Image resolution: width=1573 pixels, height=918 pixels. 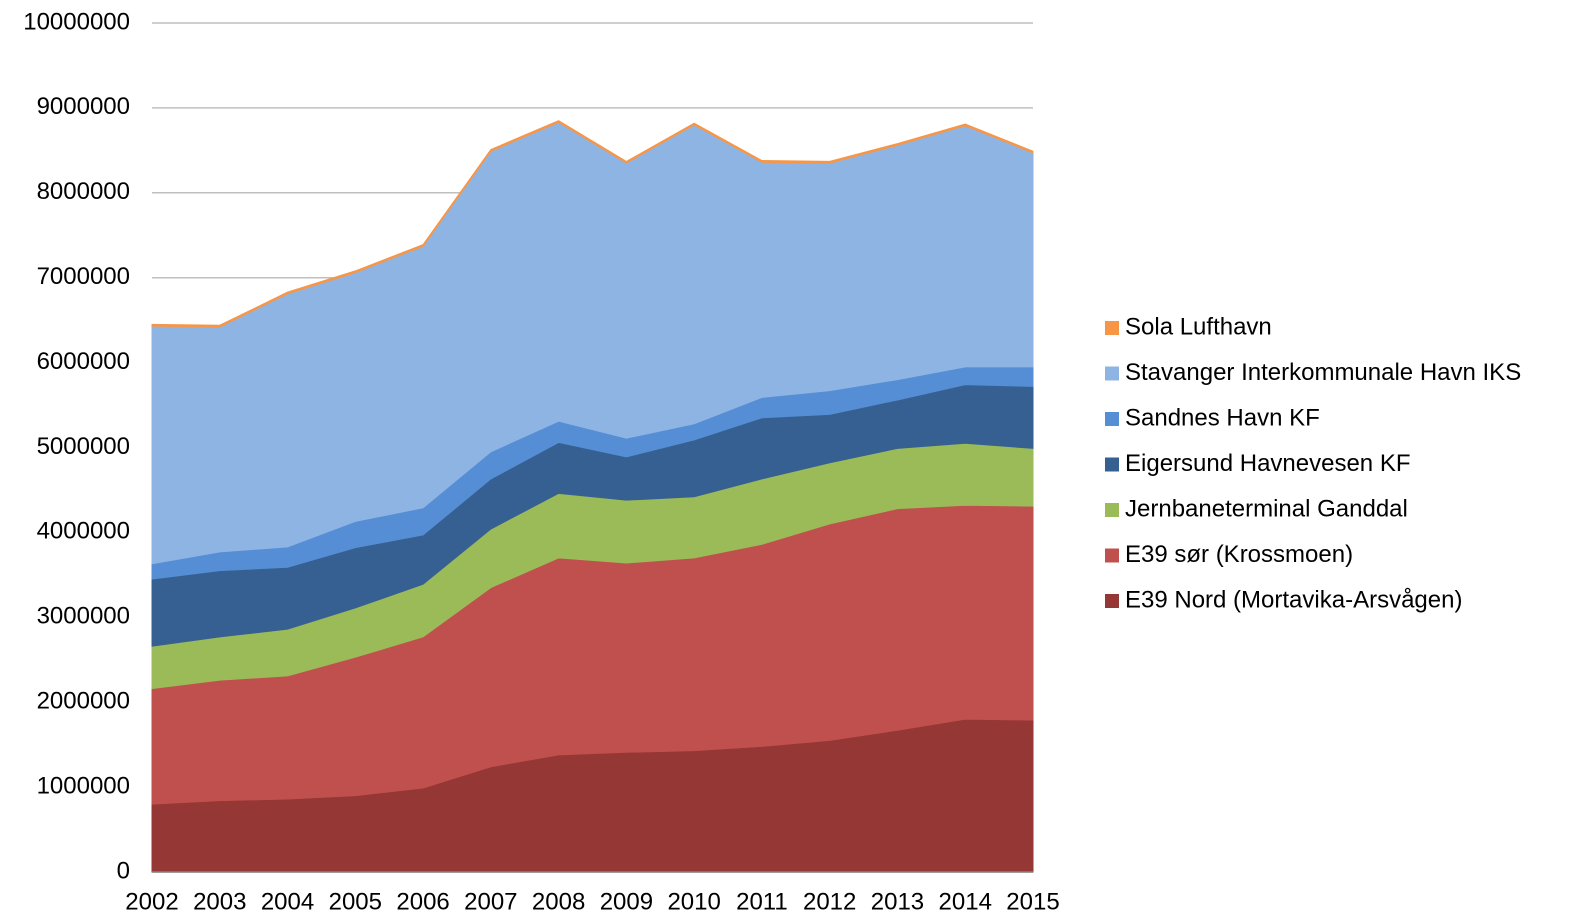 I want to click on x-tick-label: 2002, so click(x=151, y=901).